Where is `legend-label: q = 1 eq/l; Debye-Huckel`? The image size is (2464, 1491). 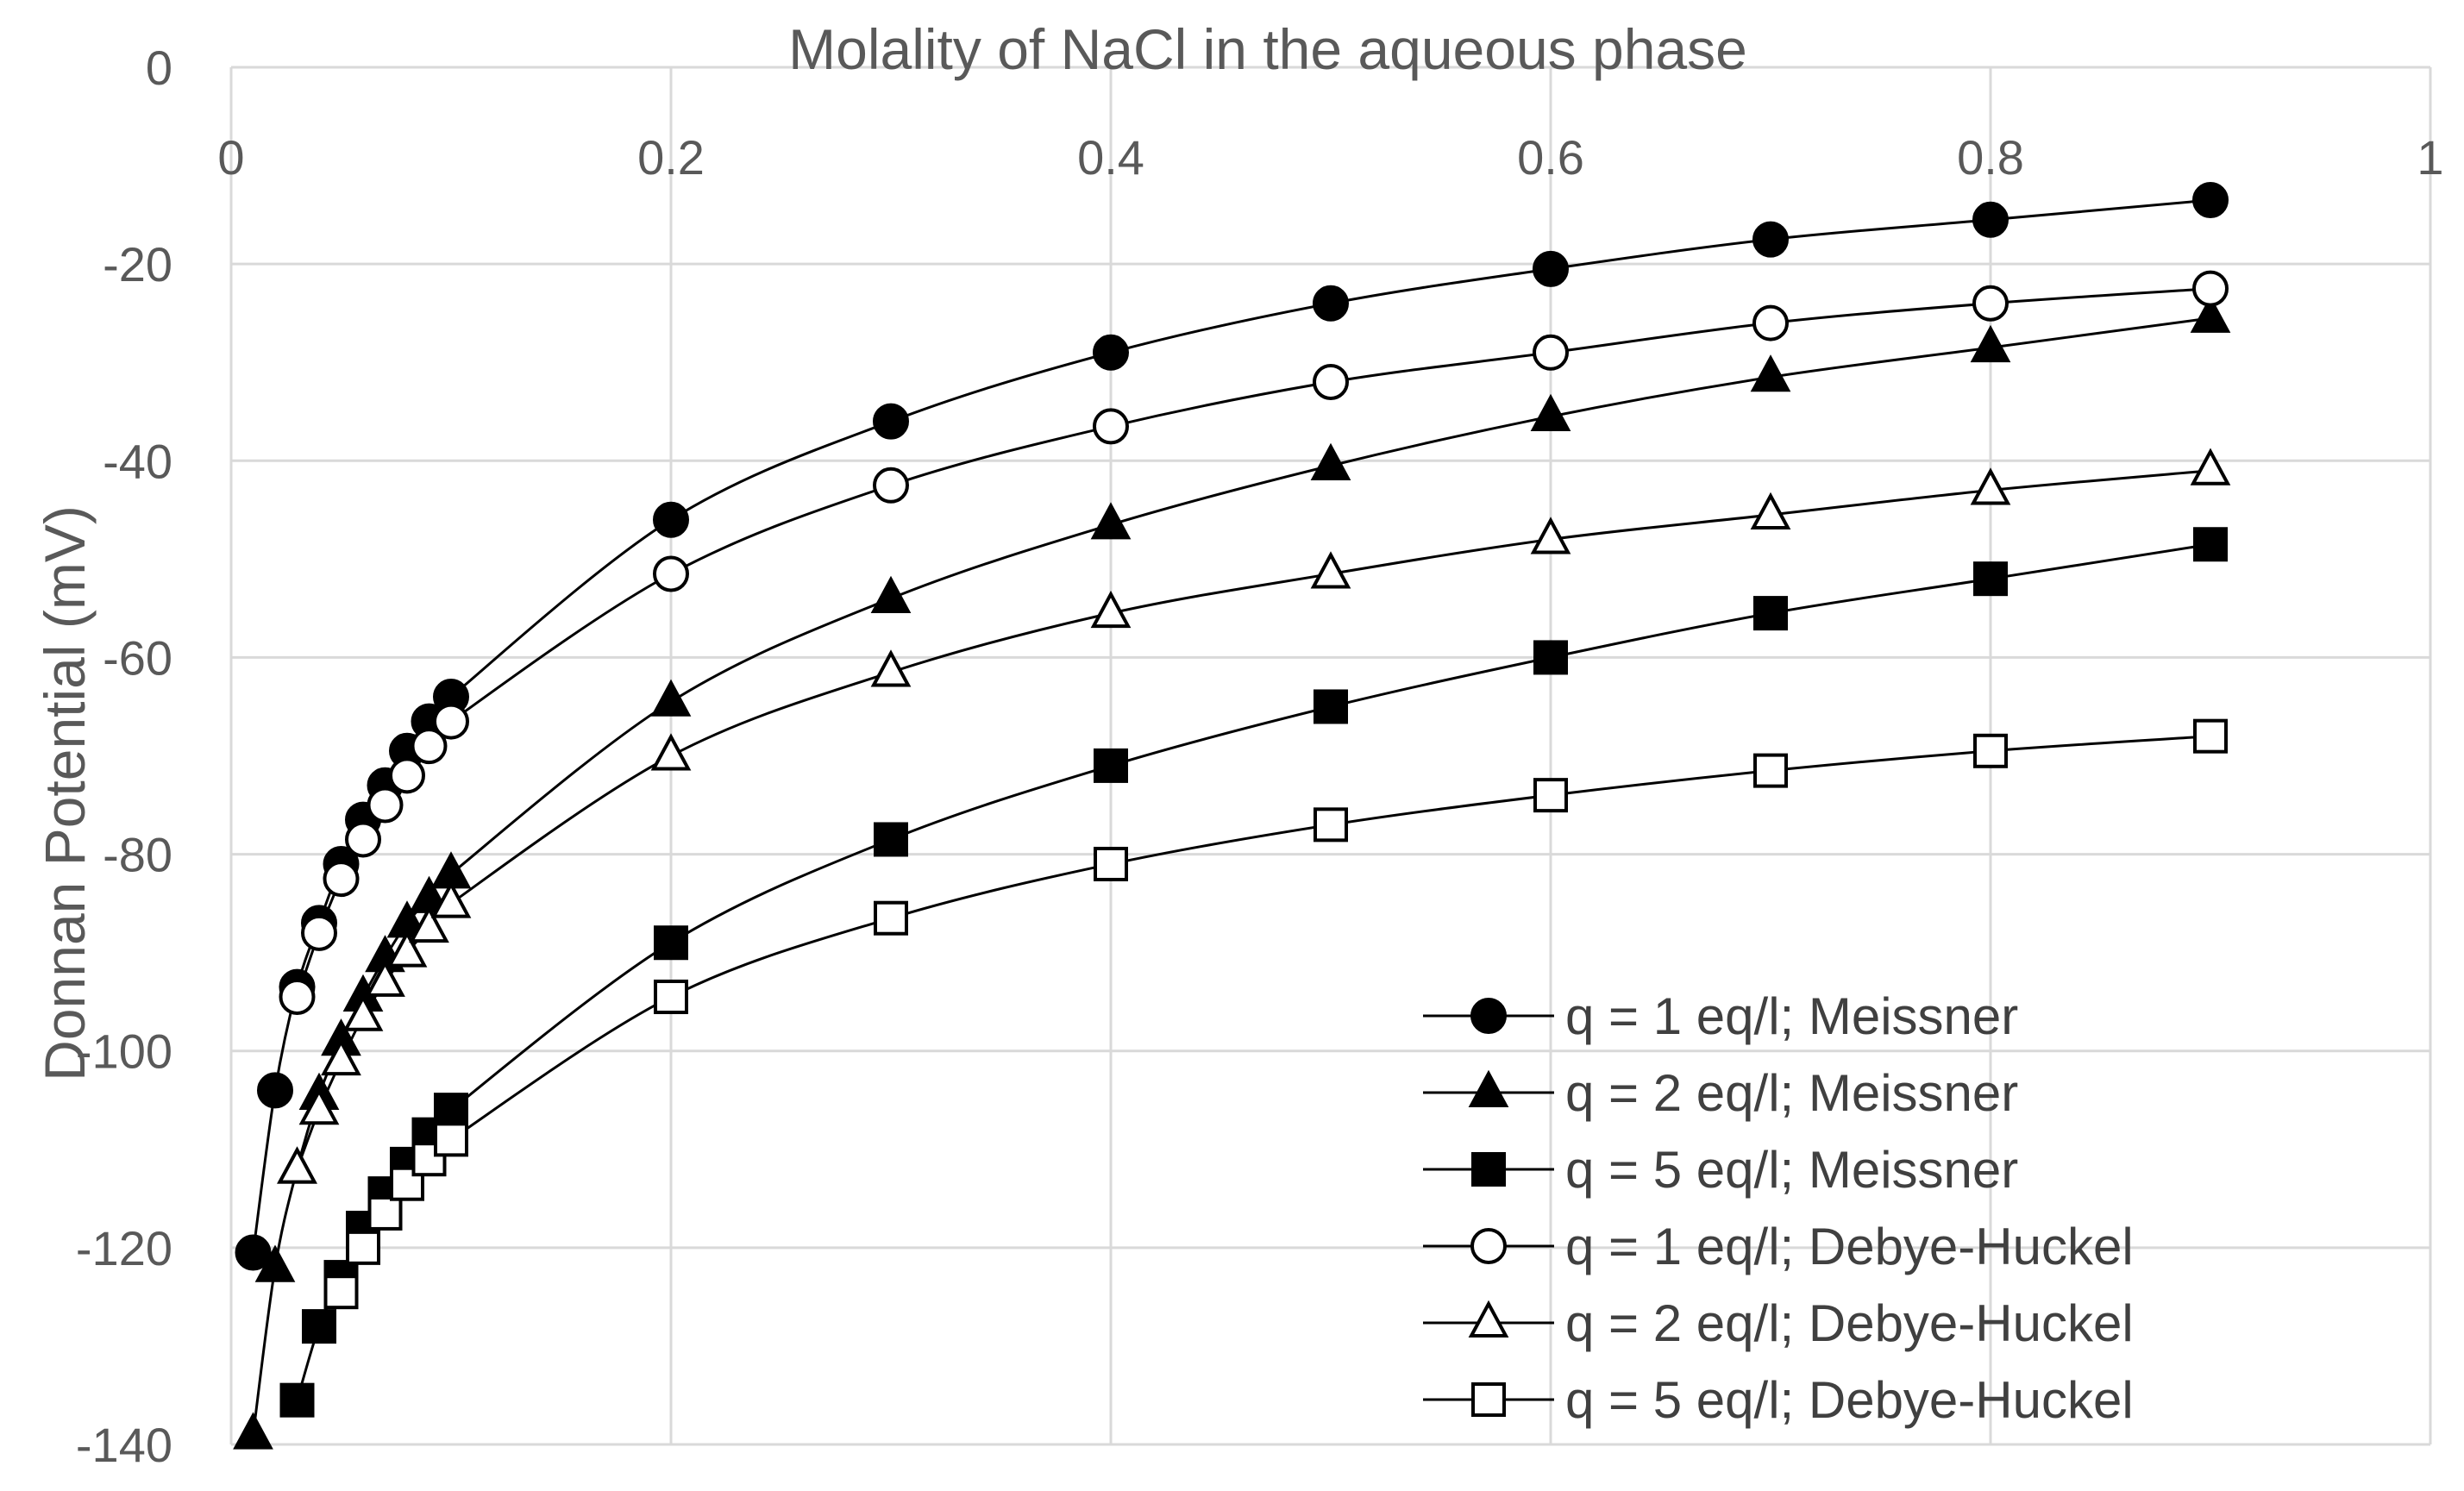 legend-label: q = 1 eq/l; Debye-Huckel is located at coordinates (1850, 1247).